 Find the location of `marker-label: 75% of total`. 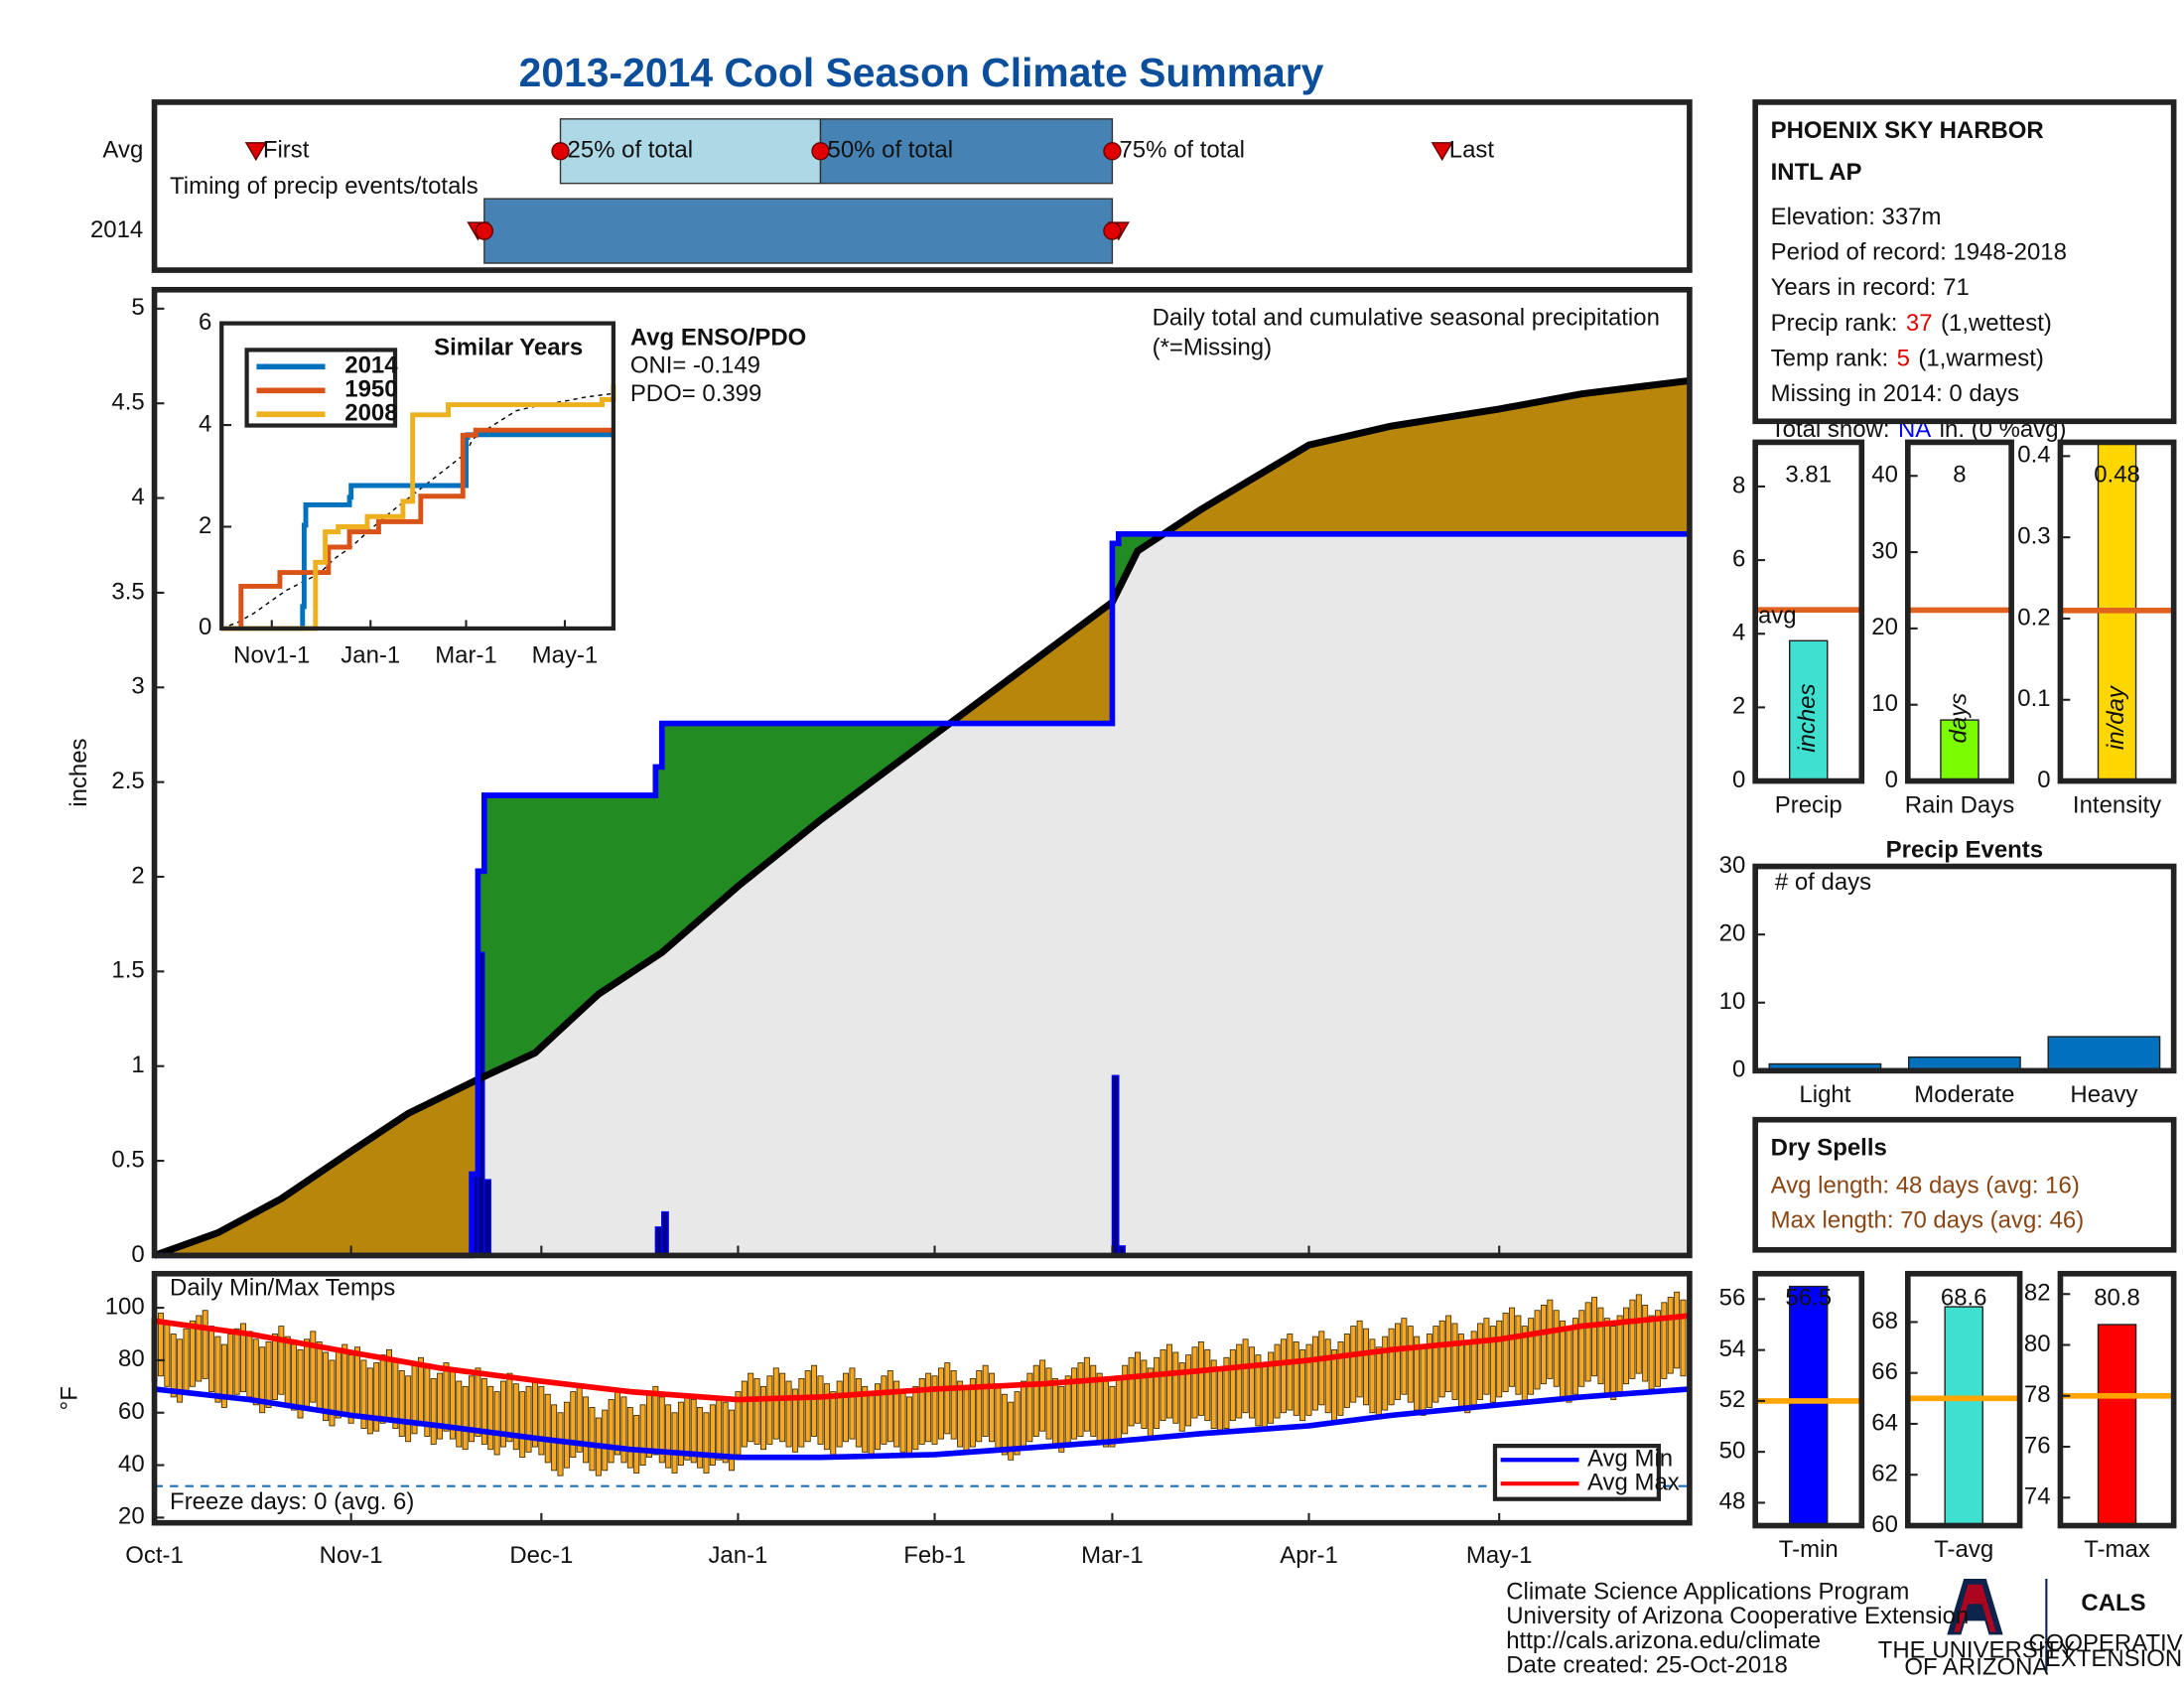

marker-label: 75% of total is located at coordinates (1182, 150).